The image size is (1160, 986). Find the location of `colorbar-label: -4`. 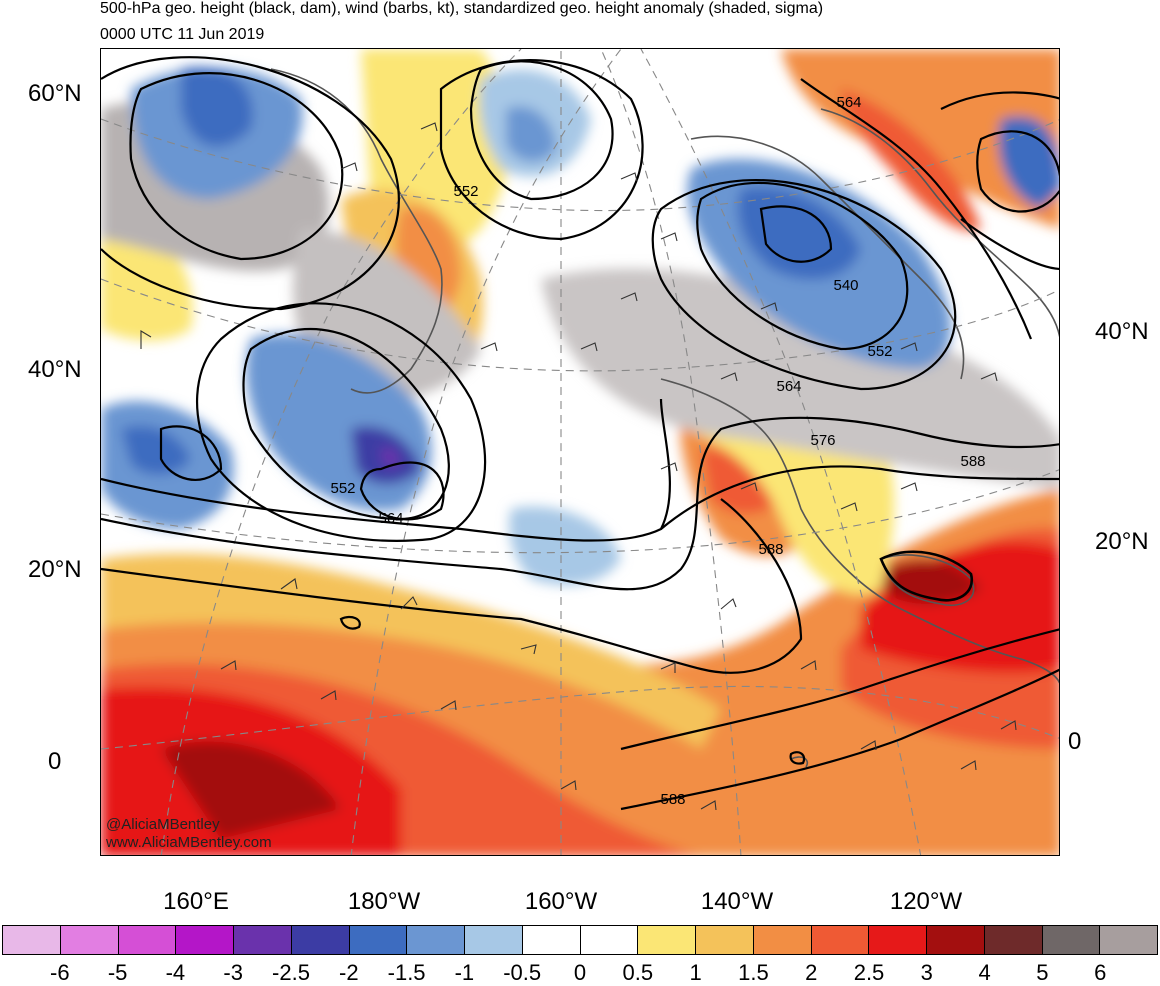

colorbar-label: -4 is located at coordinates (175, 972).